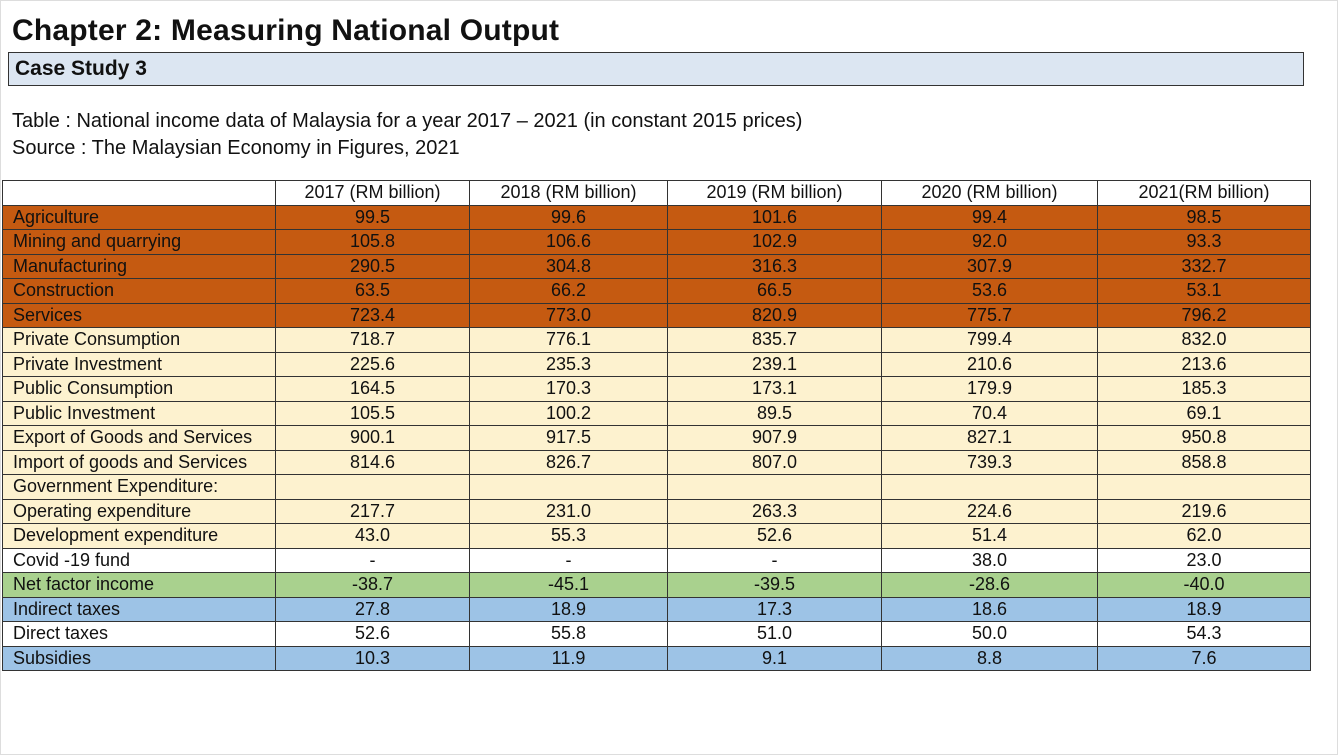 This screenshot has height=755, width=1338. I want to click on column-header: 2018 (RM billion), so click(568, 193).